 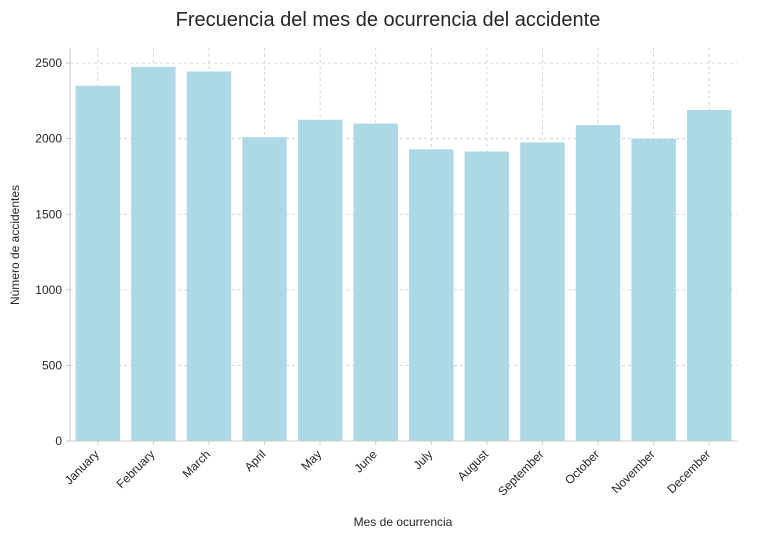 What do you see at coordinates (209, 256) in the screenshot?
I see `bar-march` at bounding box center [209, 256].